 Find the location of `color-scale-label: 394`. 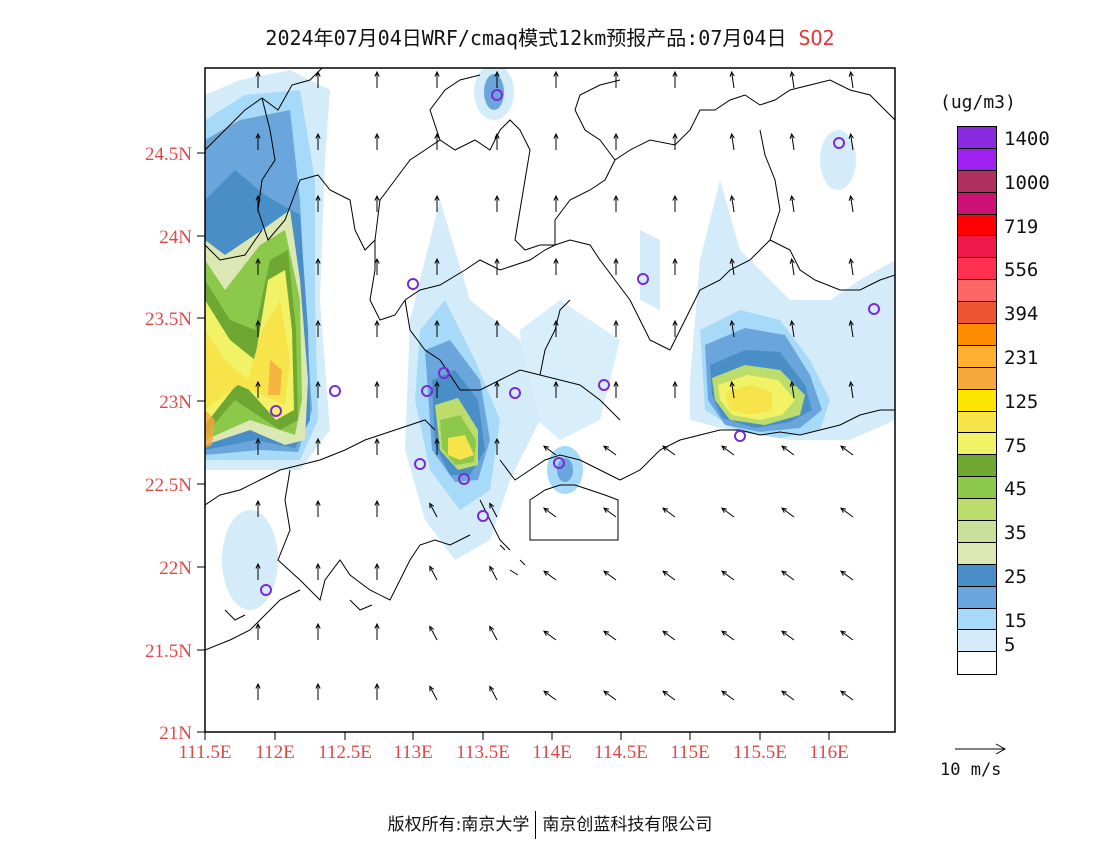

color-scale-label: 394 is located at coordinates (1021, 314).